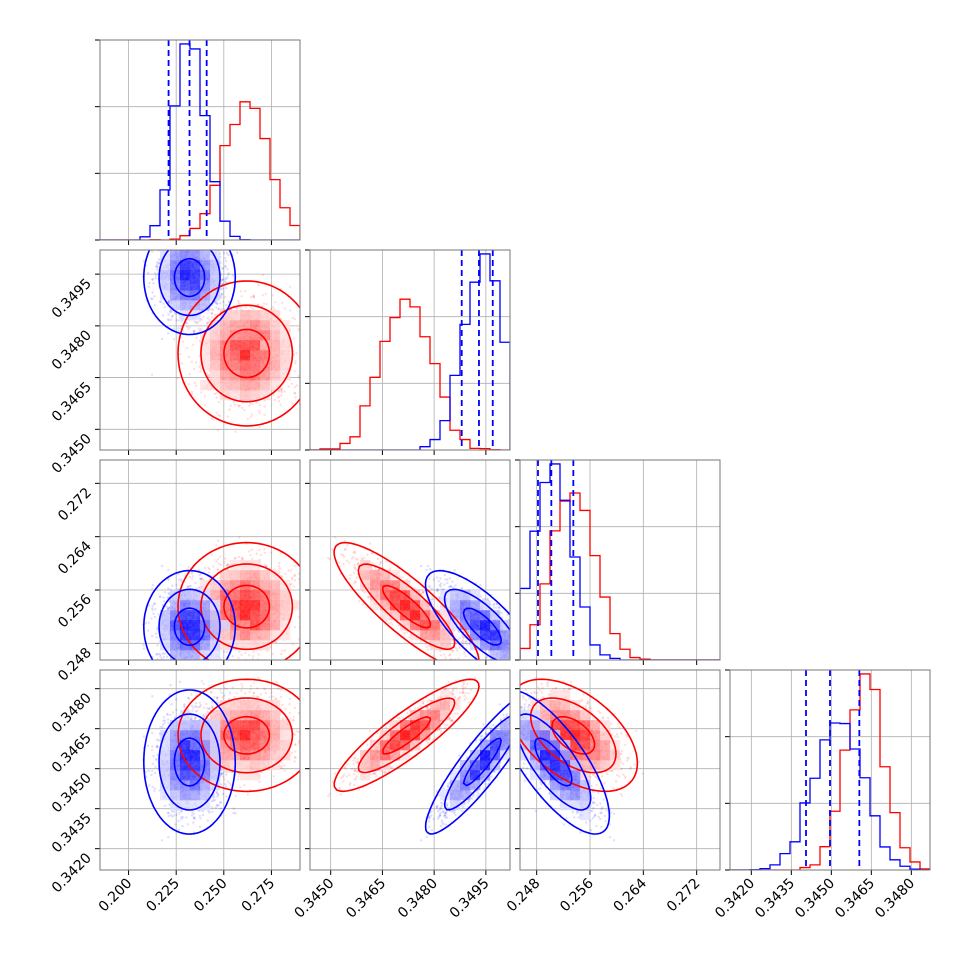 The image size is (970, 970). What do you see at coordinates (410, 350) in the screenshot?
I see `panel-frame` at bounding box center [410, 350].